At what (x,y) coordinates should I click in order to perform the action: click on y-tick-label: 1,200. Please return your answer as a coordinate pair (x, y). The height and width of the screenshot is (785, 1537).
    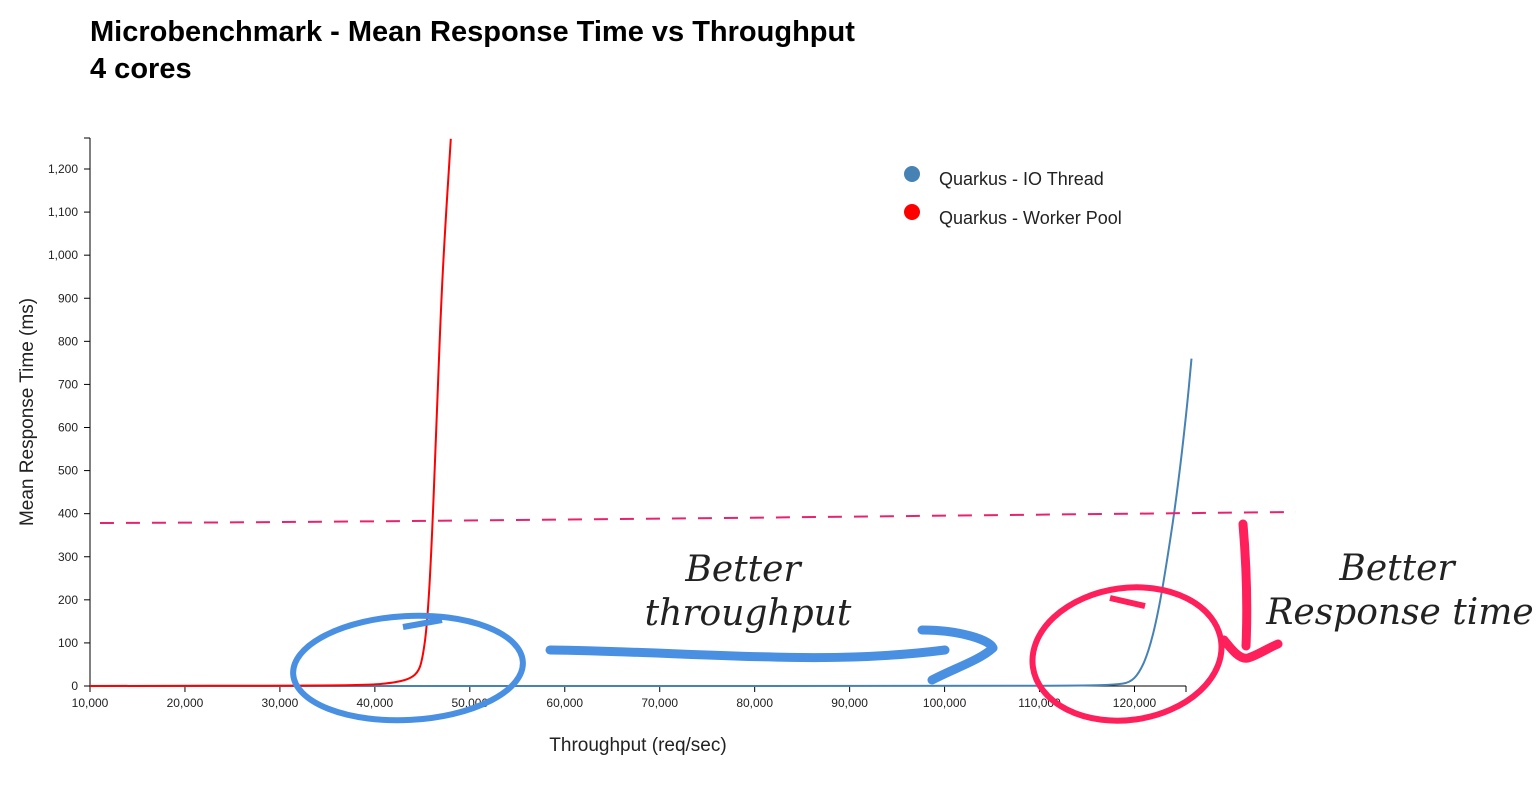
    Looking at the image, I should click on (63, 169).